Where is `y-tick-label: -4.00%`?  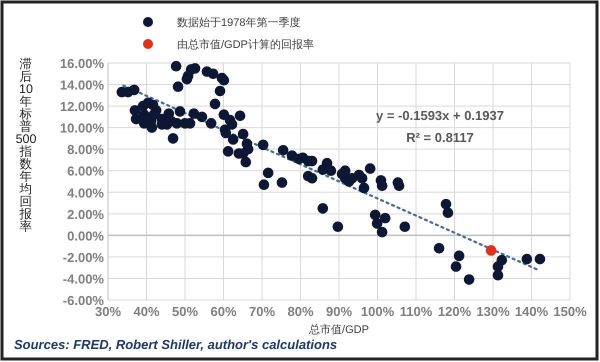
y-tick-label: -4.00% is located at coordinates (83, 278).